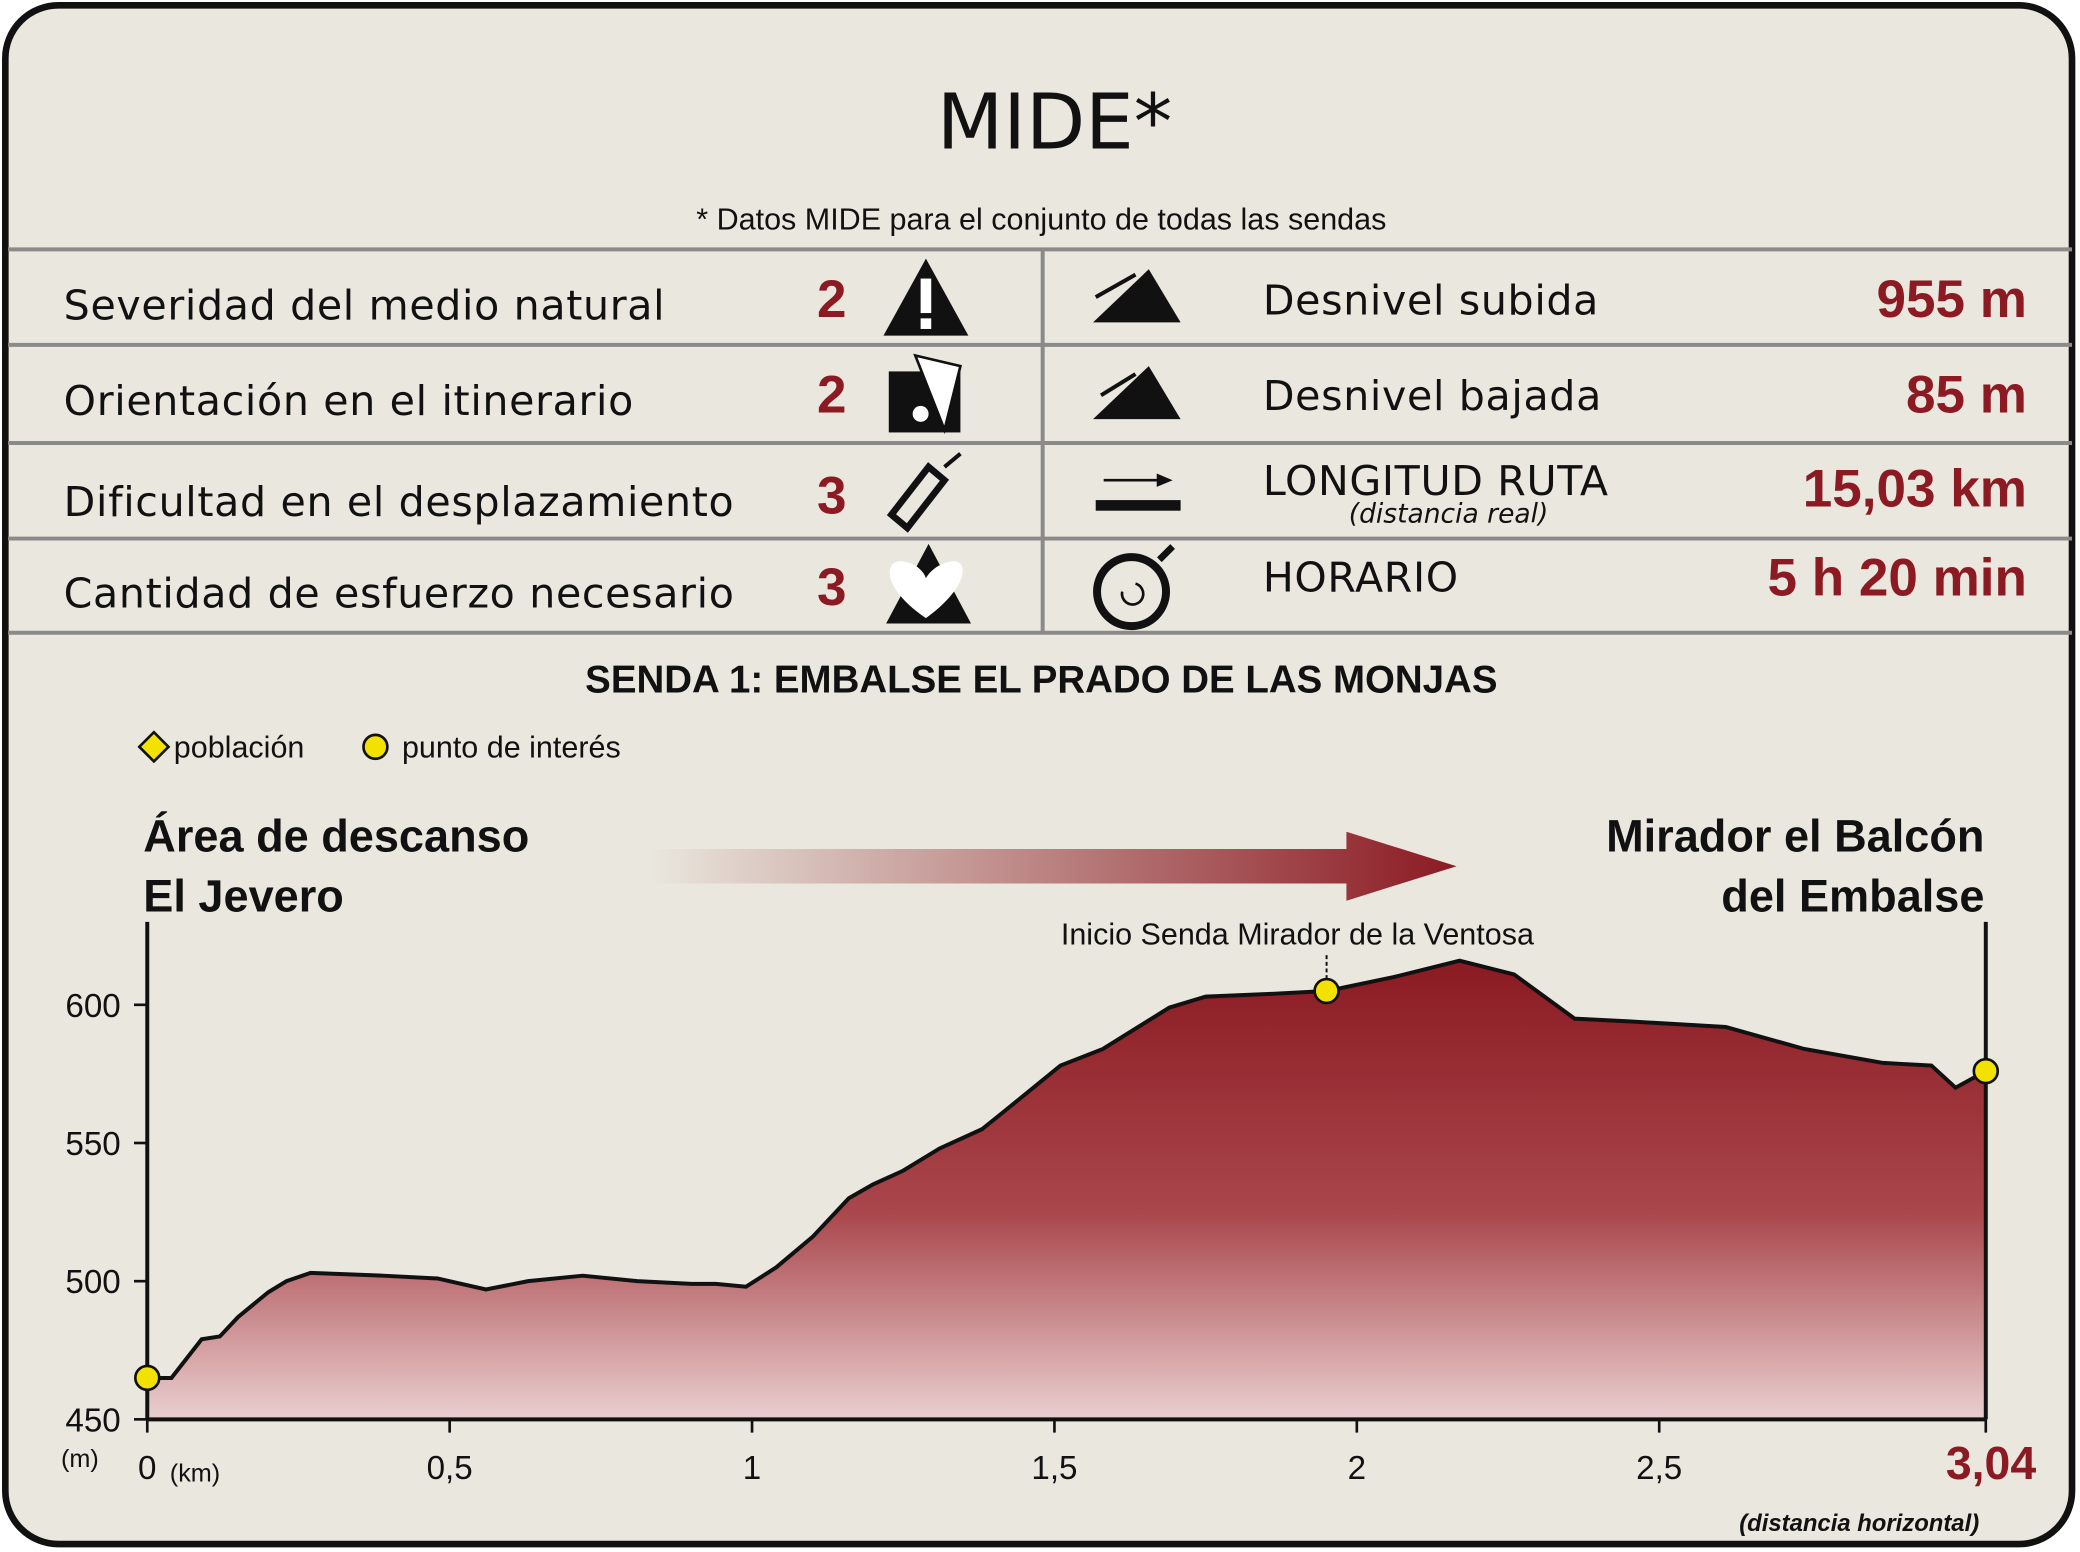 The image size is (2080, 1552). I want to click on row-label: Dificultad en el desplazamiento, so click(399, 502).